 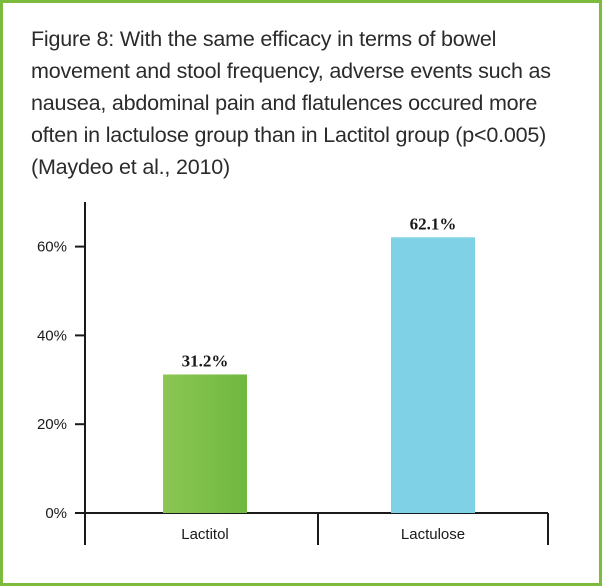 I want to click on y-tick-label: 0%, so click(x=56, y=513).